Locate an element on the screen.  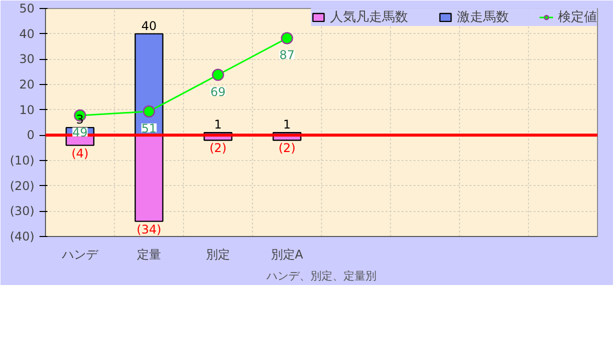
data-label: 49 is located at coordinates (80, 132).